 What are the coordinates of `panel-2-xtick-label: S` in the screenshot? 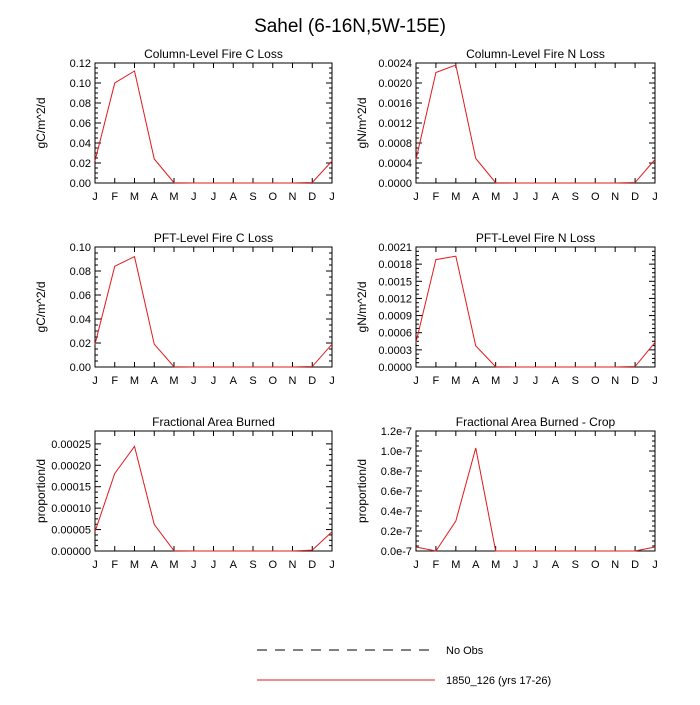 It's located at (575, 197).